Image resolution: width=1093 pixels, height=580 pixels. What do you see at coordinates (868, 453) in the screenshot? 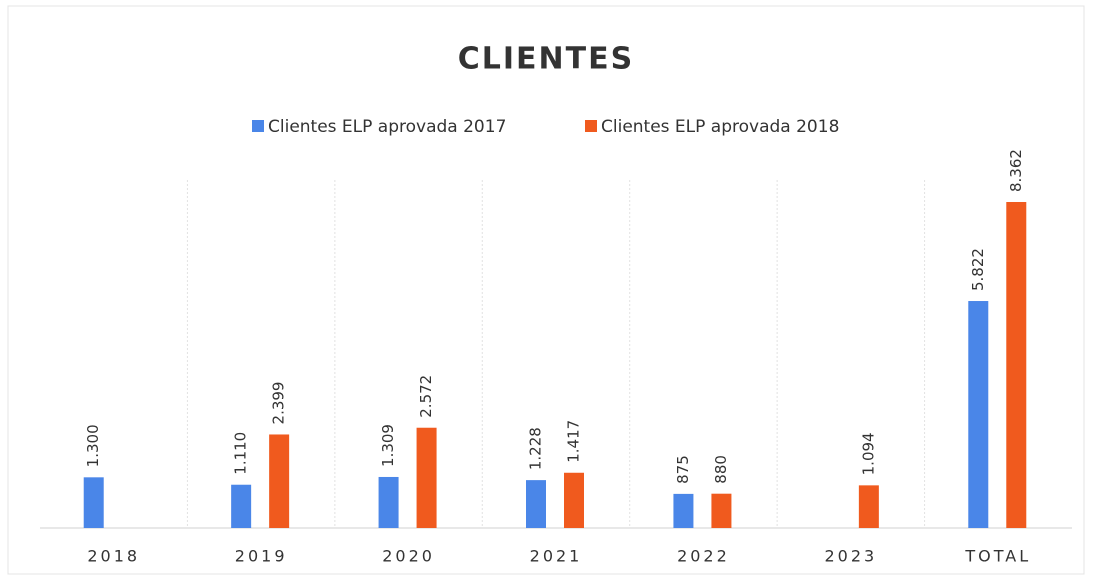
I see `data-label: 1.094` at bounding box center [868, 453].